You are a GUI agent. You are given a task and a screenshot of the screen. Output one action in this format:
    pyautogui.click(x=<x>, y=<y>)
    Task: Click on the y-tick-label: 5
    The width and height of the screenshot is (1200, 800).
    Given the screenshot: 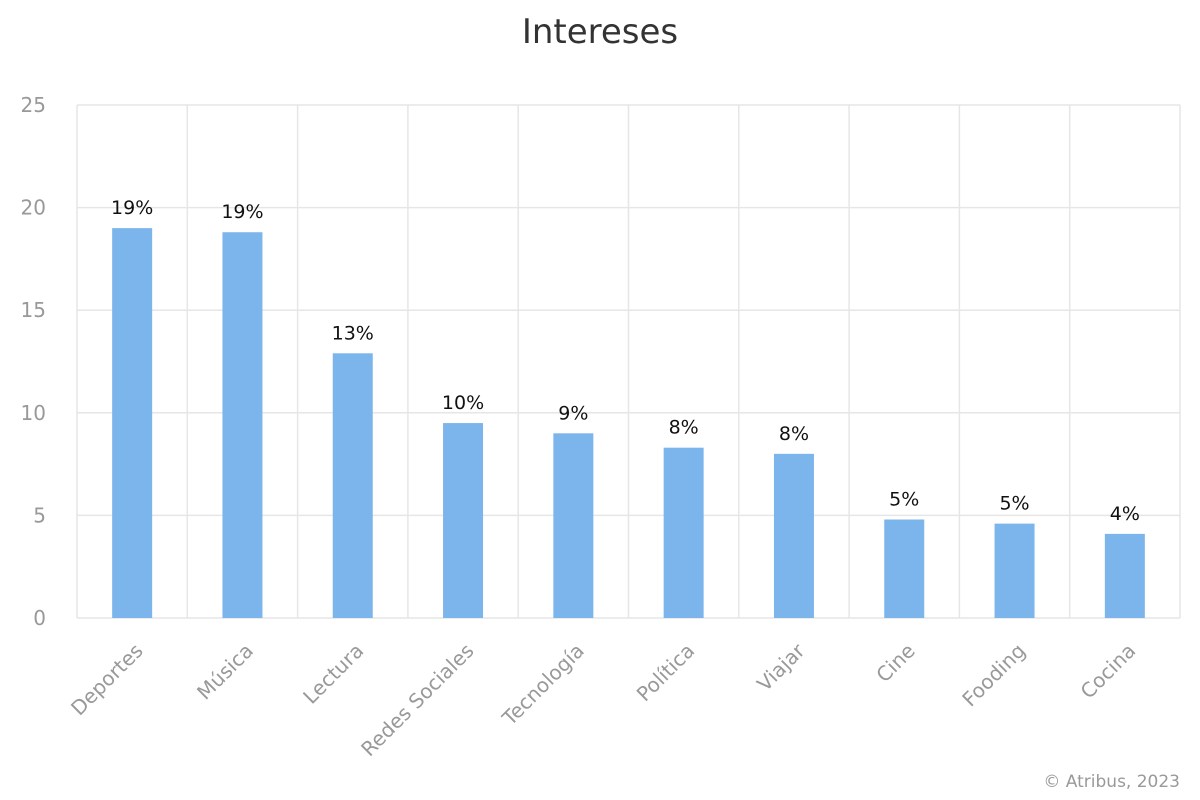 What is the action you would take?
    pyautogui.click(x=39, y=515)
    